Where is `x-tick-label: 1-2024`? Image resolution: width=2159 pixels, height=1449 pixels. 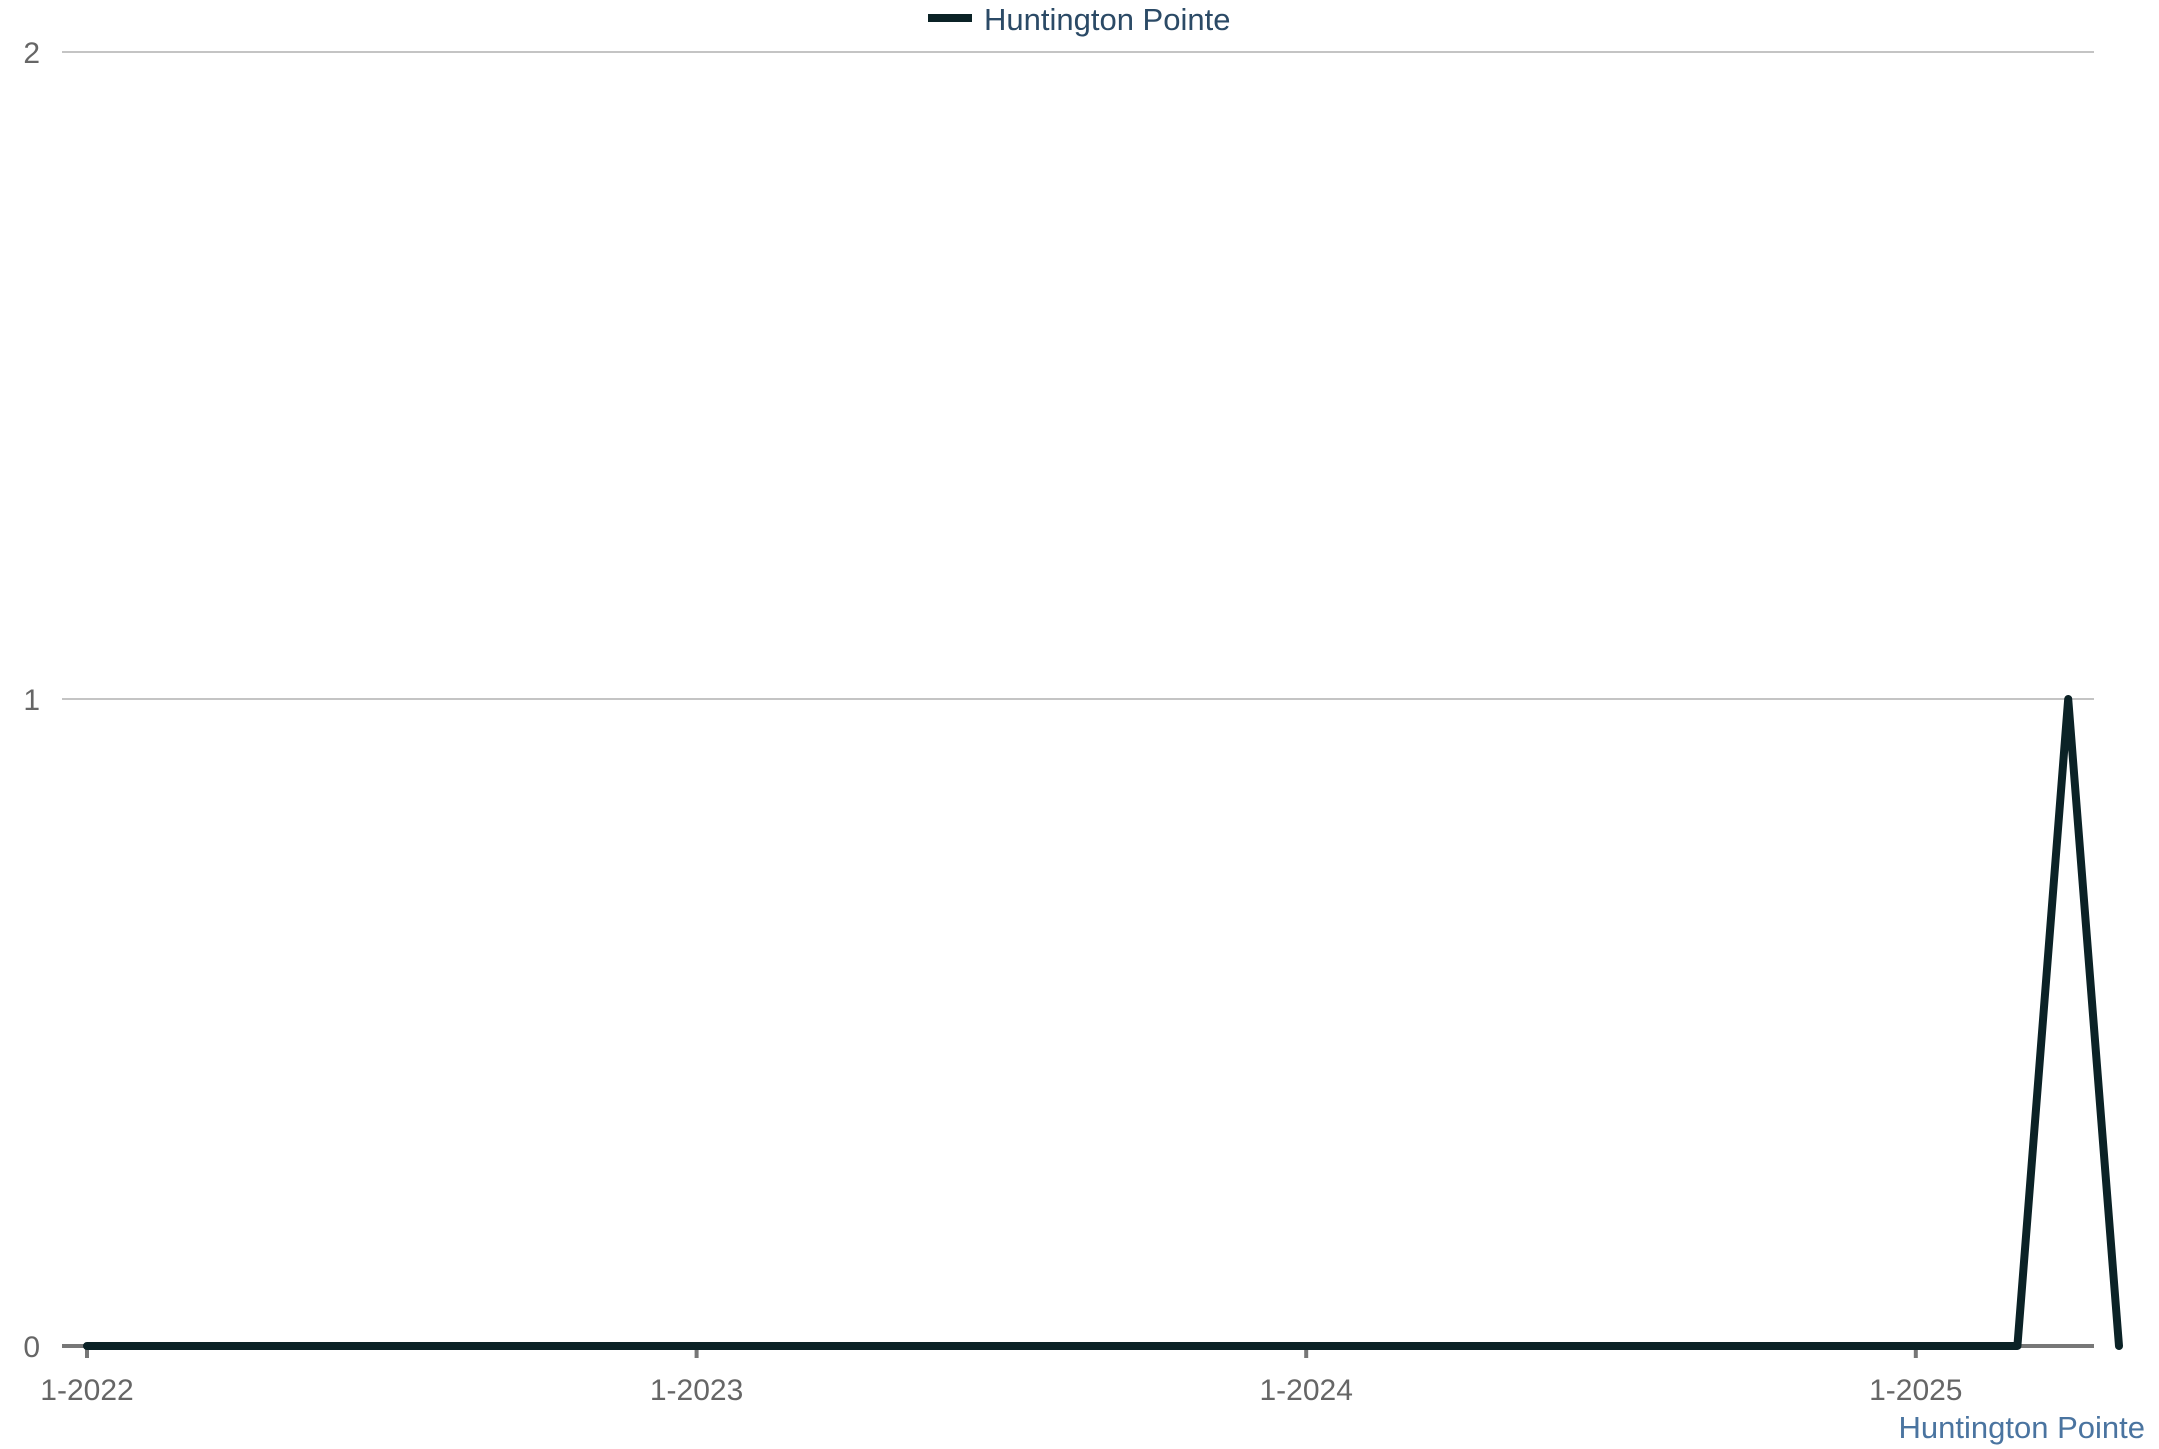 x-tick-label: 1-2024 is located at coordinates (1305, 1390).